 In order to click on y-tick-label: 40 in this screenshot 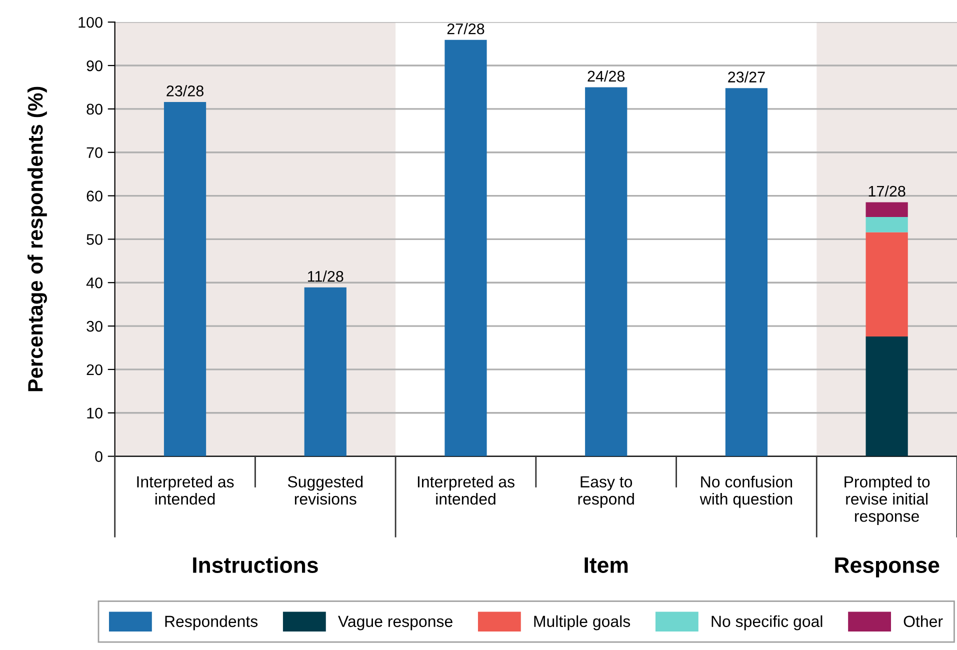, I will do `click(94, 282)`.